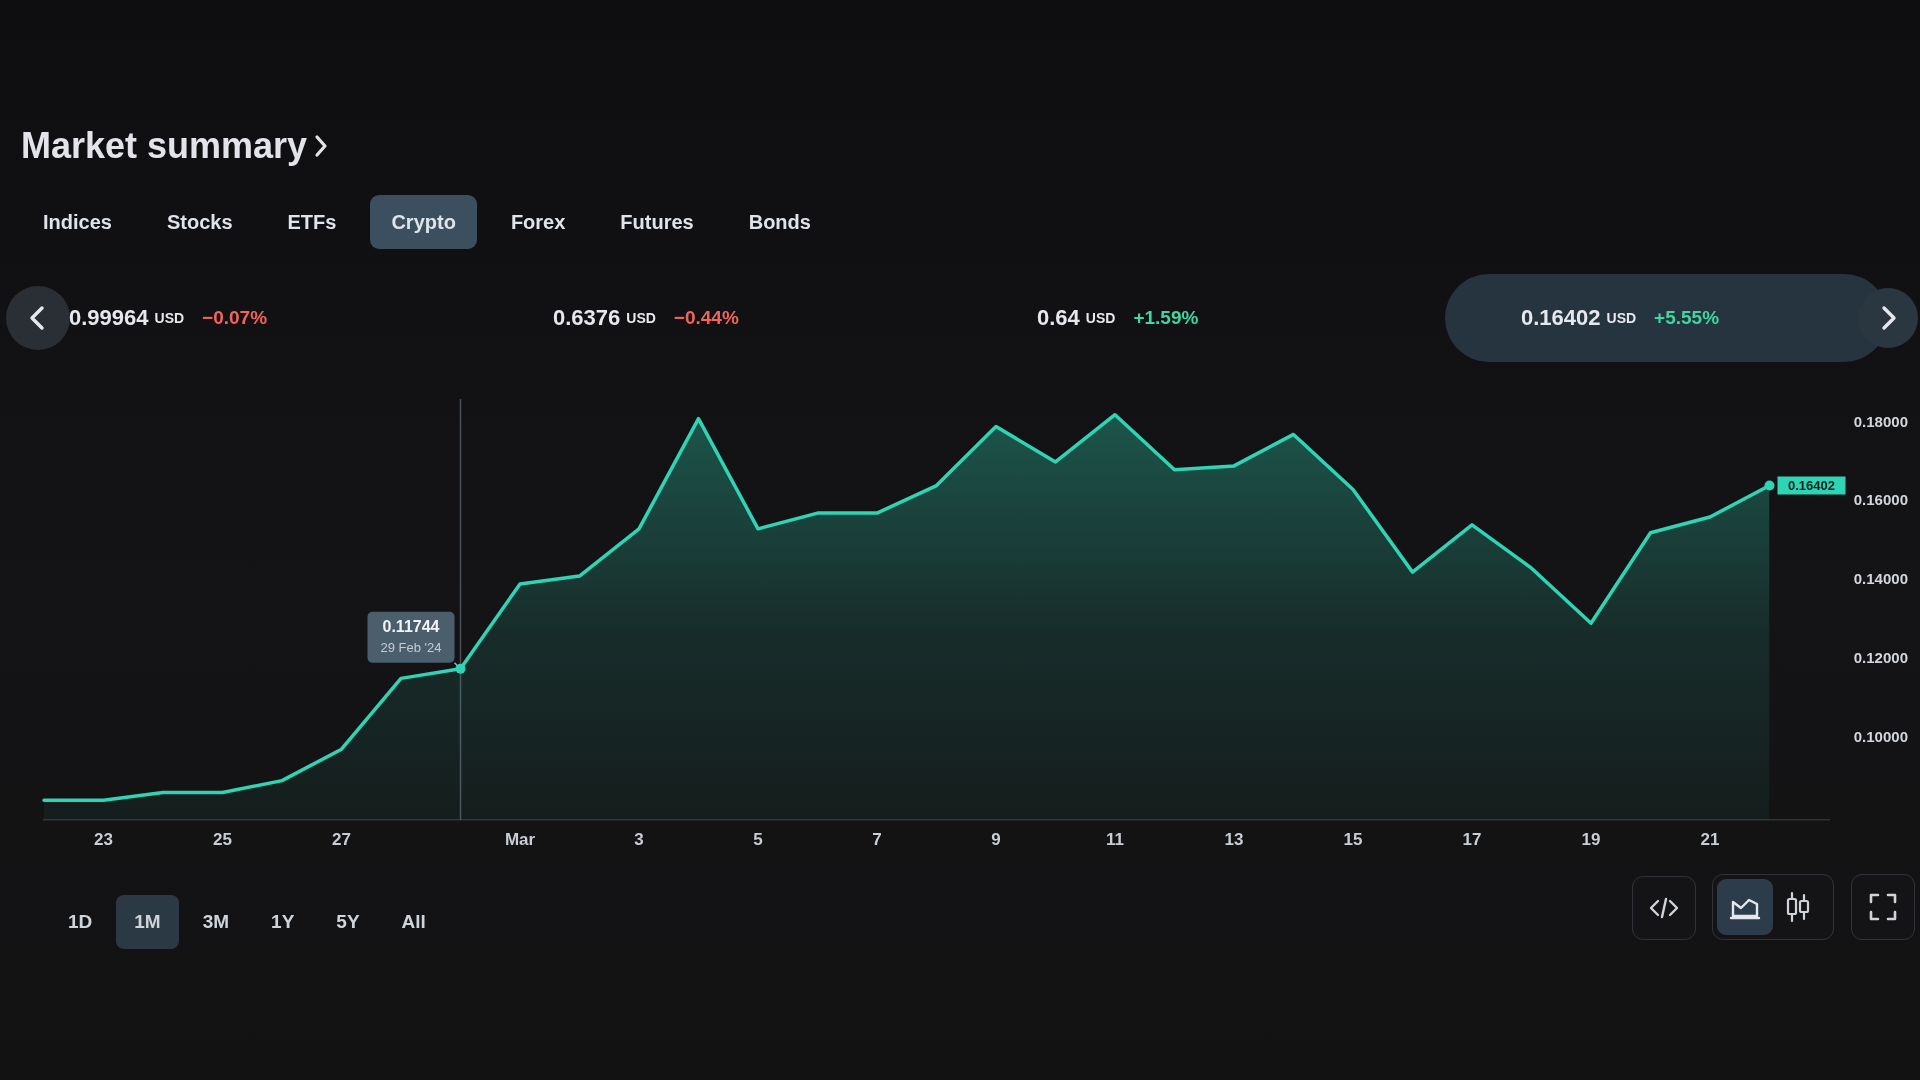 Image resolution: width=1920 pixels, height=1080 pixels. What do you see at coordinates (1076, 318) in the screenshot?
I see `text: 0.64 USD` at bounding box center [1076, 318].